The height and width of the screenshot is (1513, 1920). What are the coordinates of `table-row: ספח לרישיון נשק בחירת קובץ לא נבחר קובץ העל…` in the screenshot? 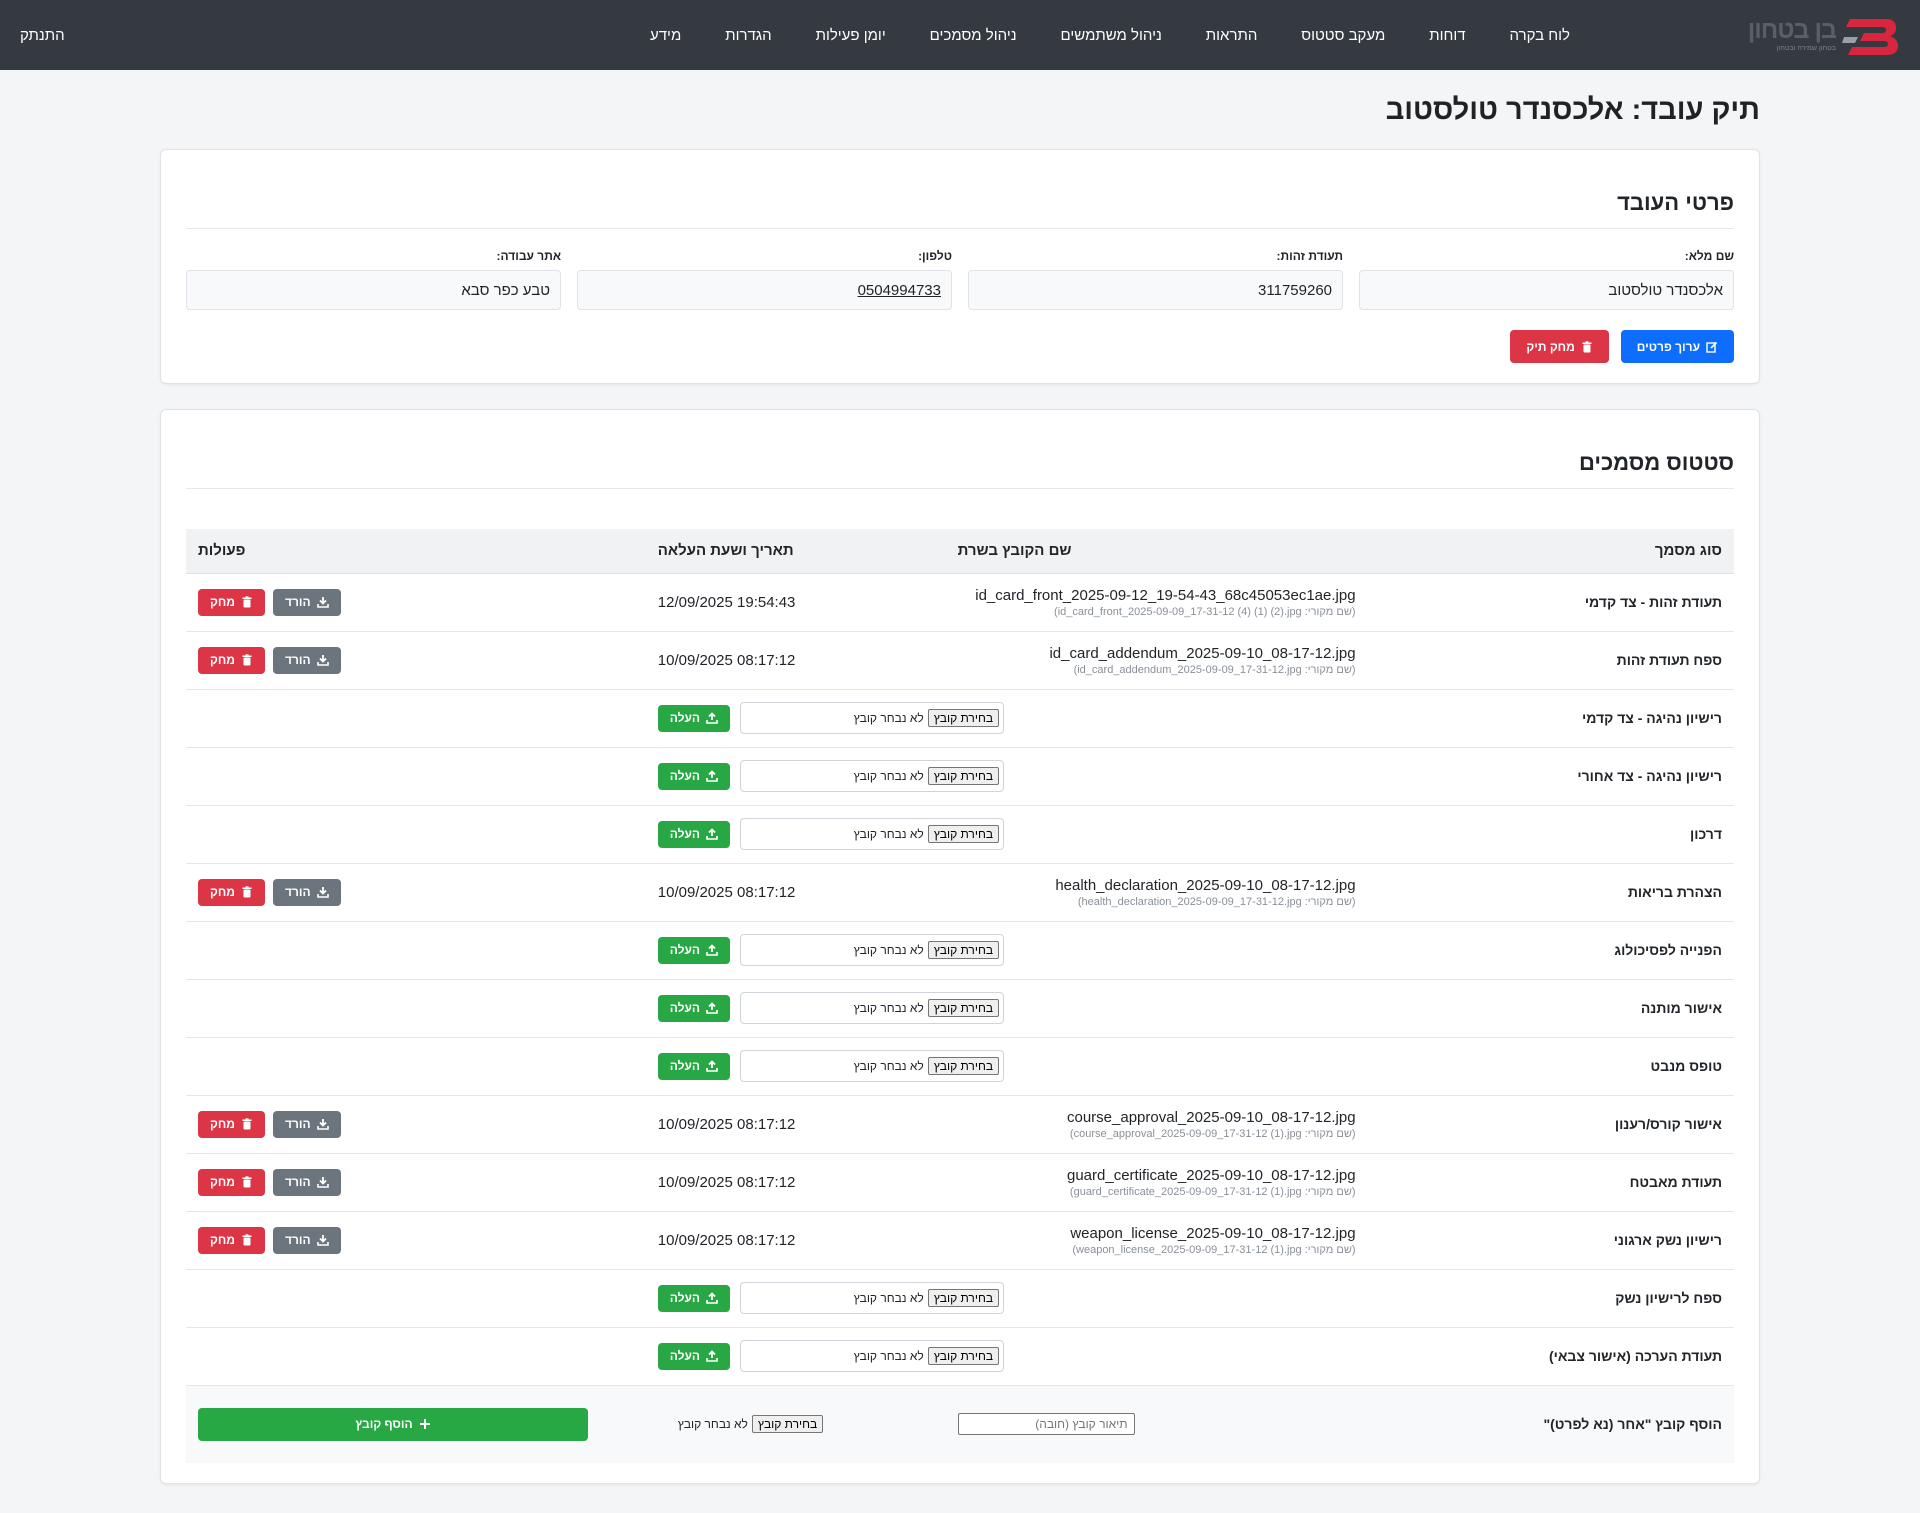 It's located at (960, 1298).